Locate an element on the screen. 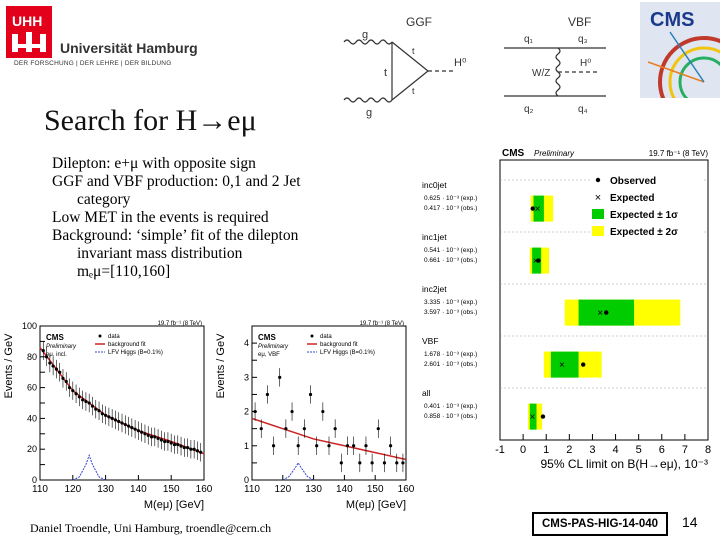 Image resolution: width=720 pixels, height=540 pixels. y-tick-label: 1 is located at coordinates (246, 446).